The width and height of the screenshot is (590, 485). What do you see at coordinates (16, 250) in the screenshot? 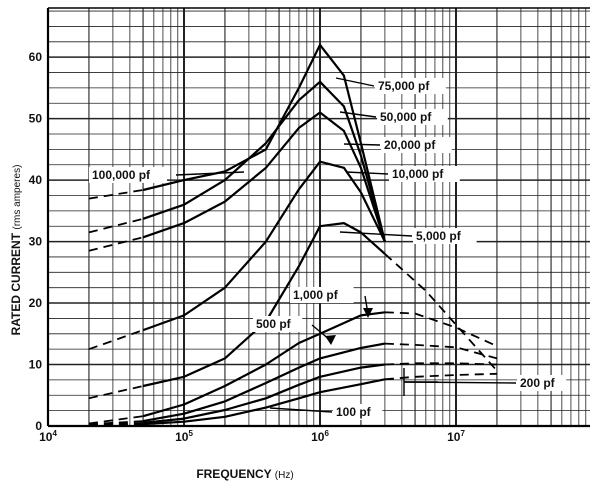
I see `y-axis-title: RATED CURRENT (rms amperes)` at bounding box center [16, 250].